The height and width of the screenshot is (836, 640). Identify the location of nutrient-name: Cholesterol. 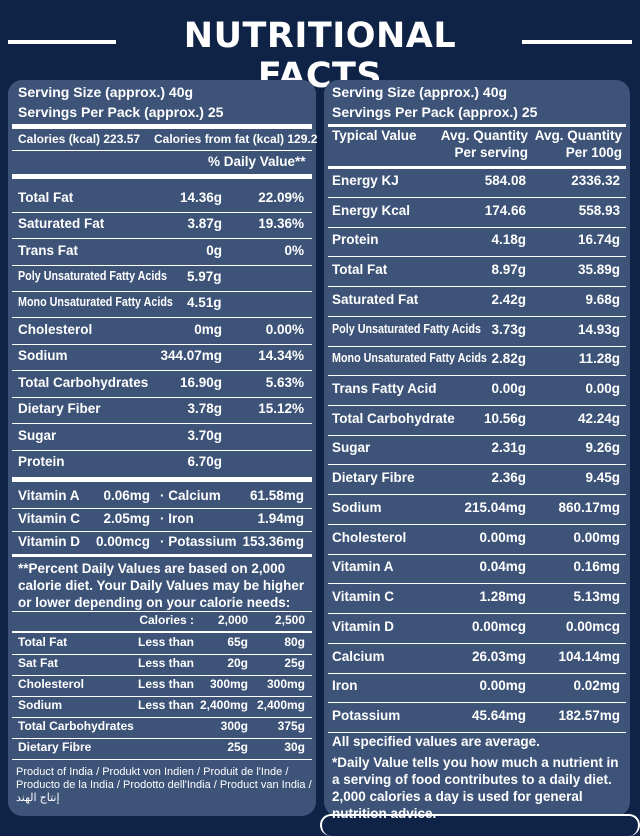
(369, 537).